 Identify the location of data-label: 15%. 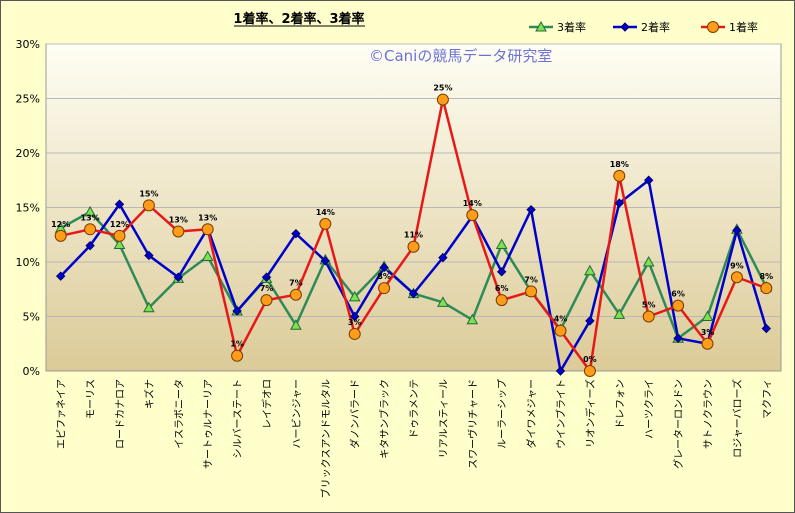
(148, 193).